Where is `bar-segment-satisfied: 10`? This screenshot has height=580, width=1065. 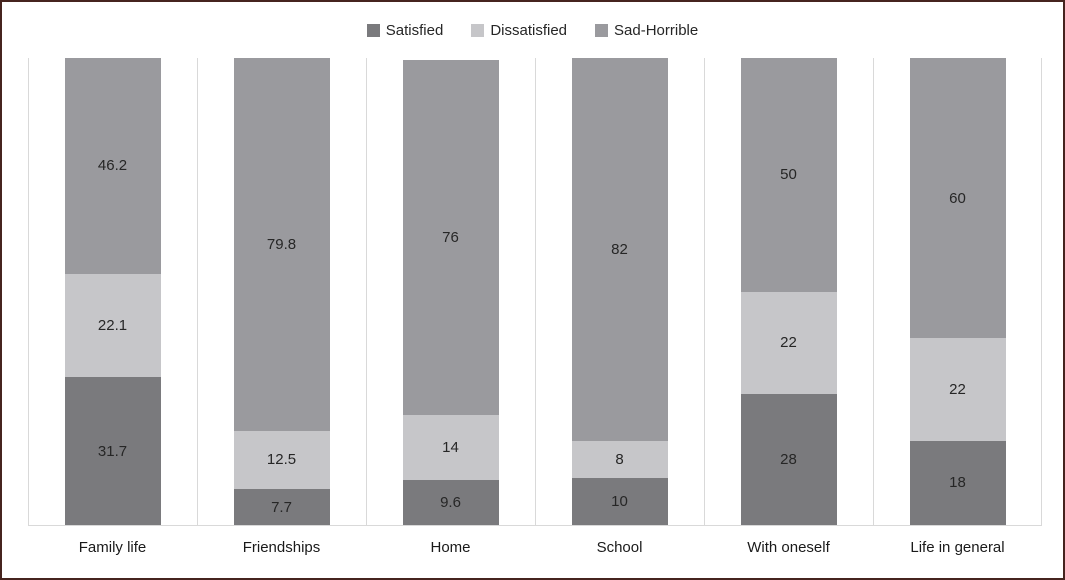 bar-segment-satisfied: 10 is located at coordinates (619, 501).